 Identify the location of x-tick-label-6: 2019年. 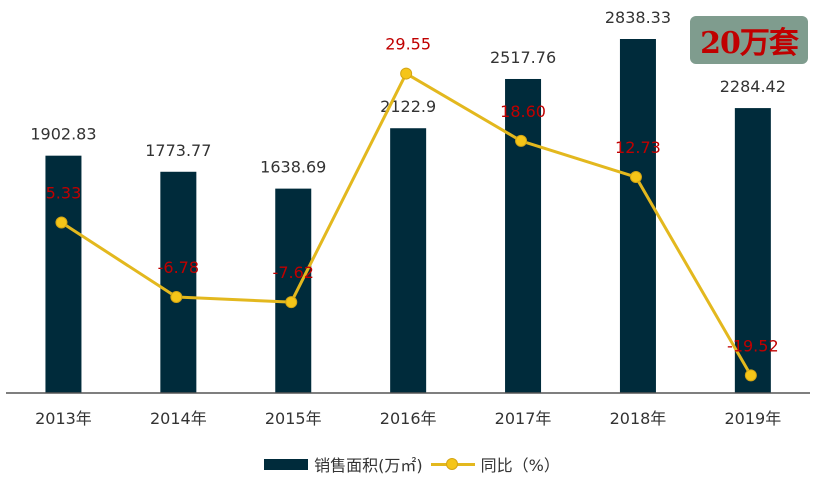
(752, 418).